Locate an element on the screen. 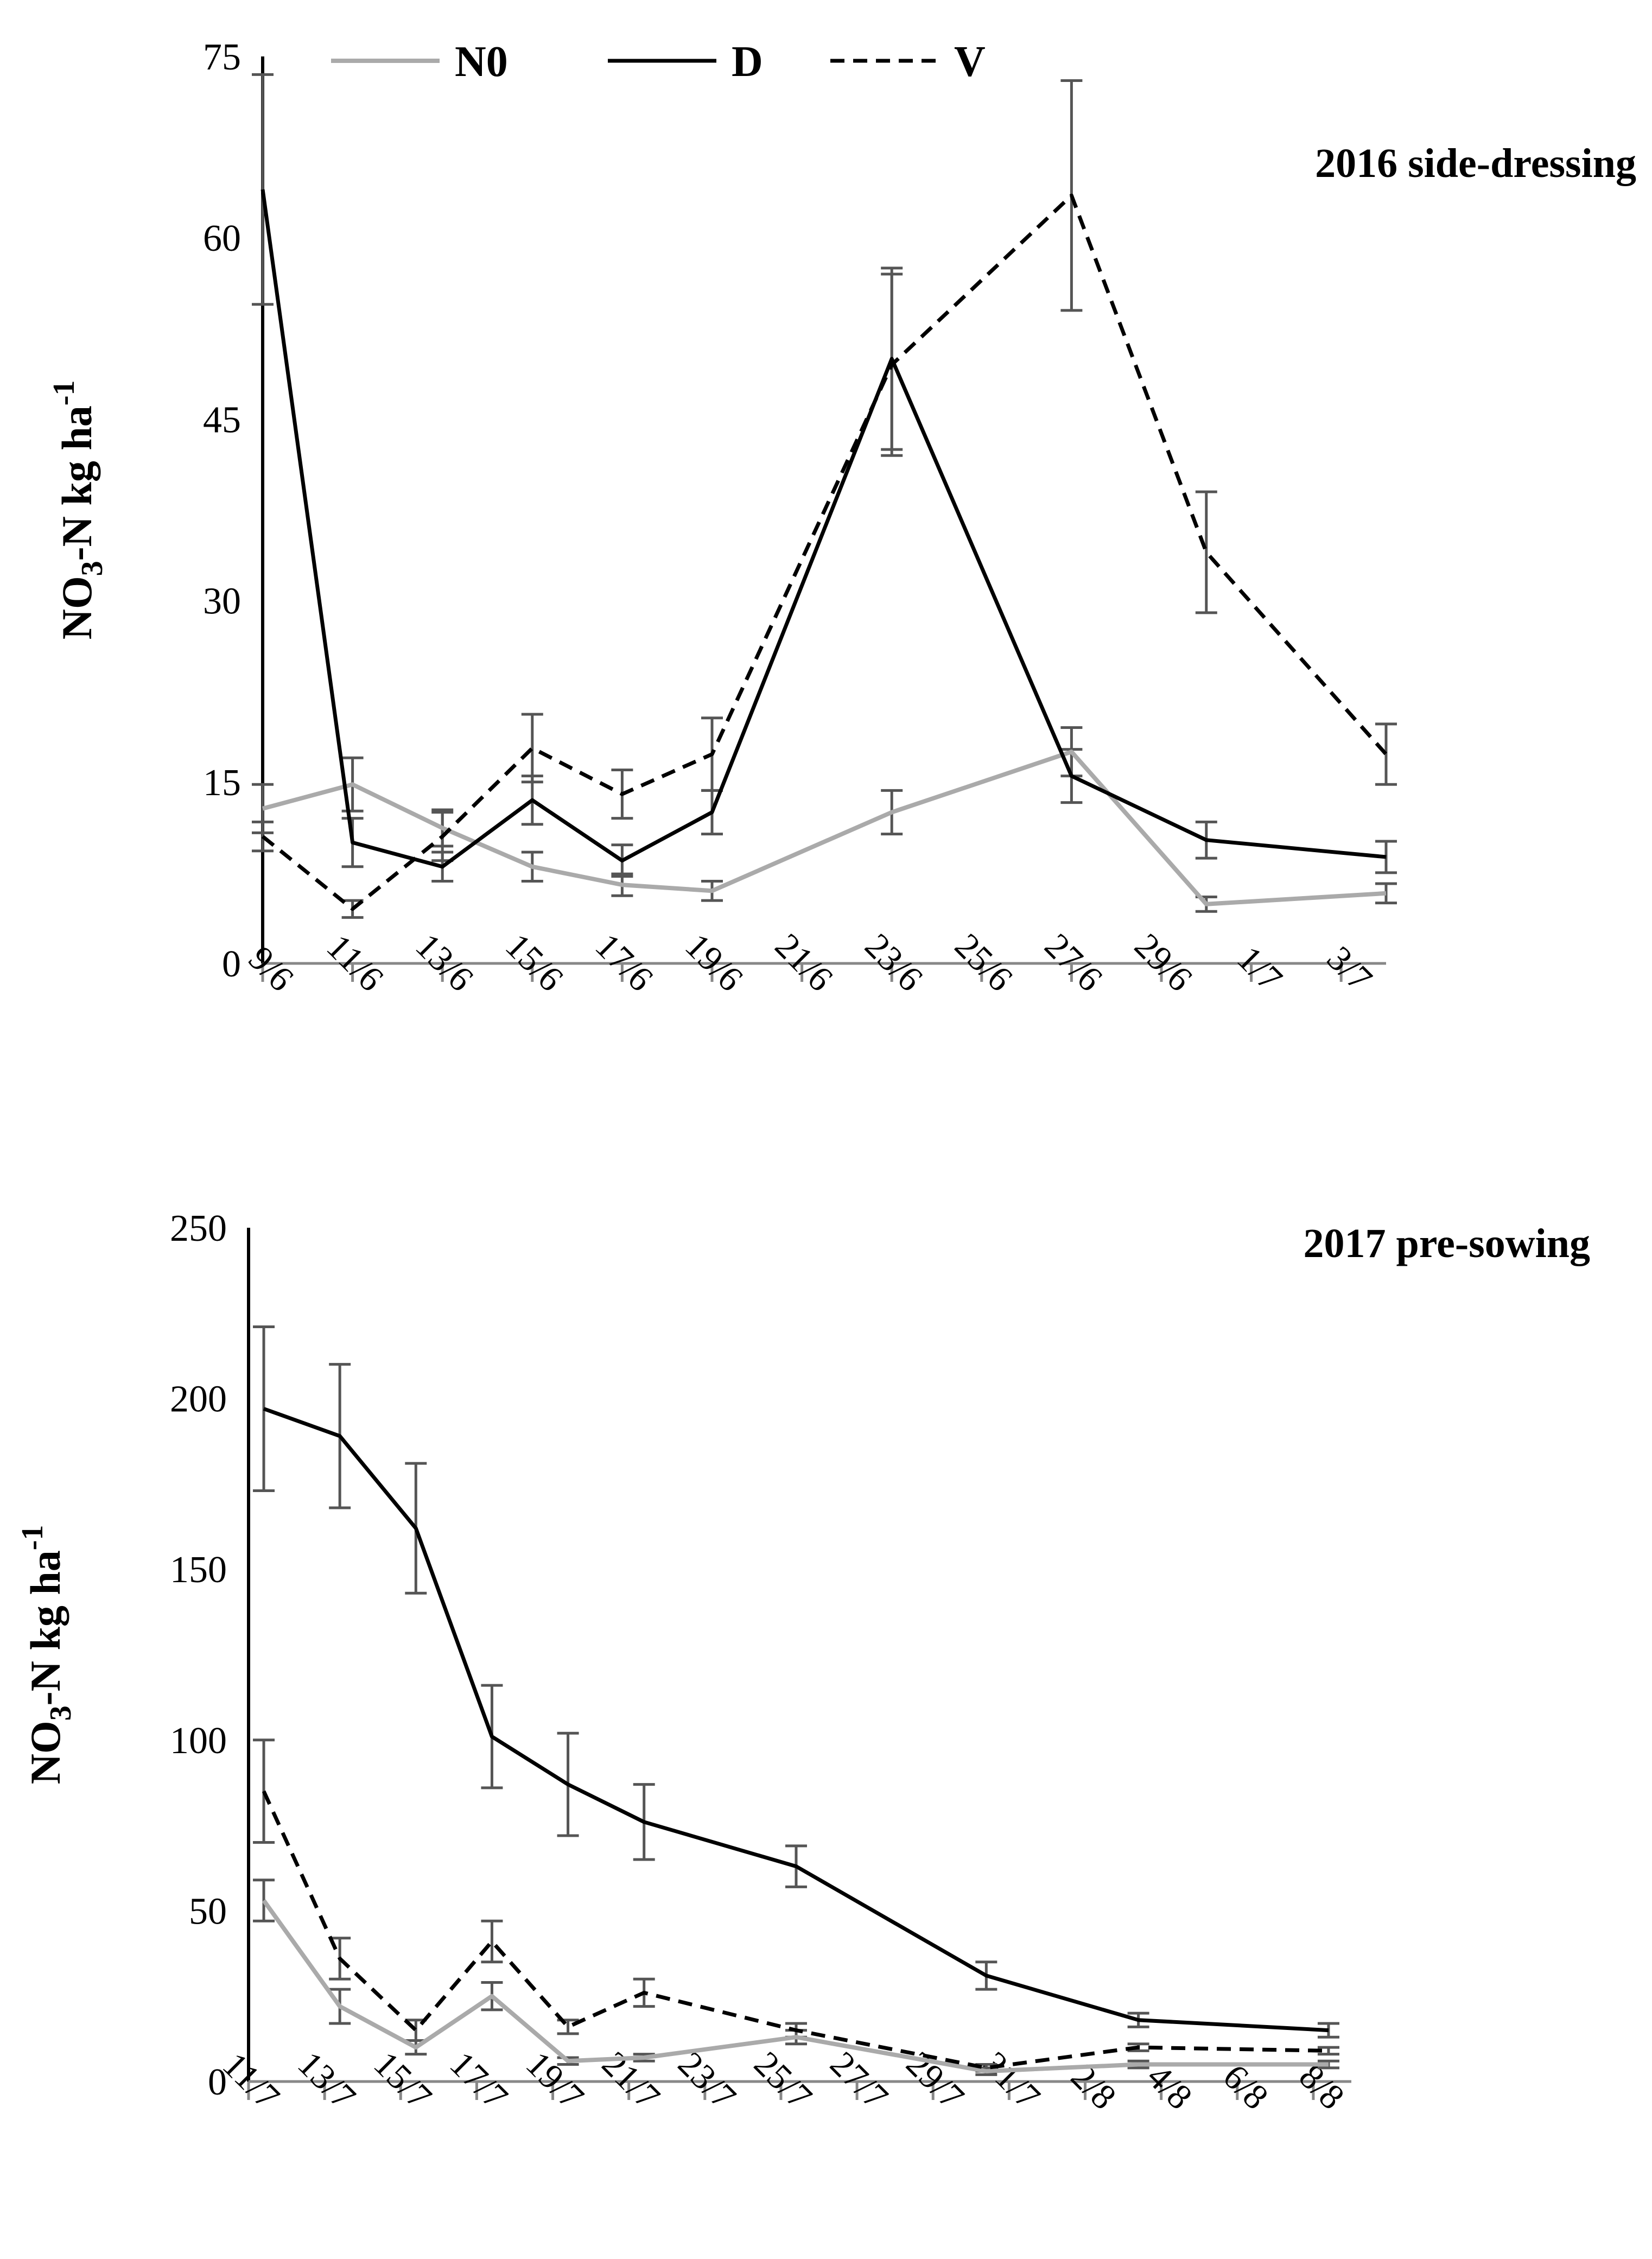 The image size is (1652, 2259). x-tick-label: 25/6 is located at coordinates (983, 962).